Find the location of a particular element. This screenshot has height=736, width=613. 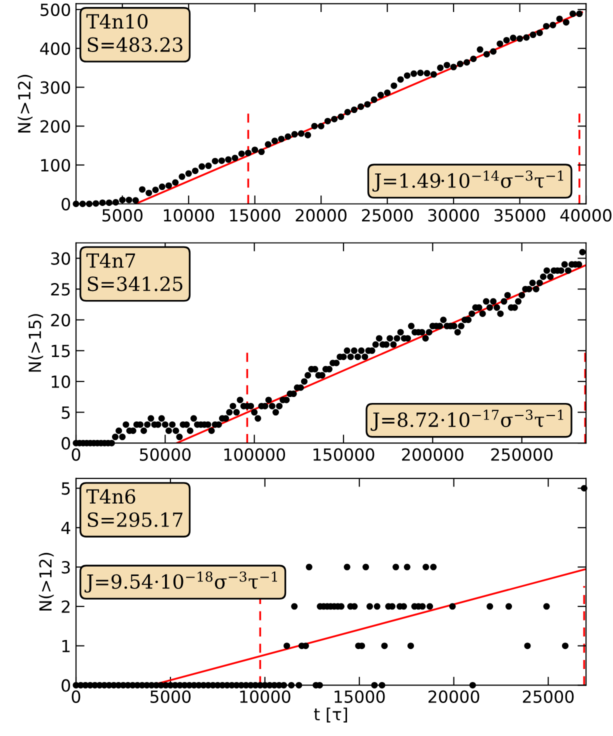

y-axis-title: N(>15) is located at coordinates (36, 343).